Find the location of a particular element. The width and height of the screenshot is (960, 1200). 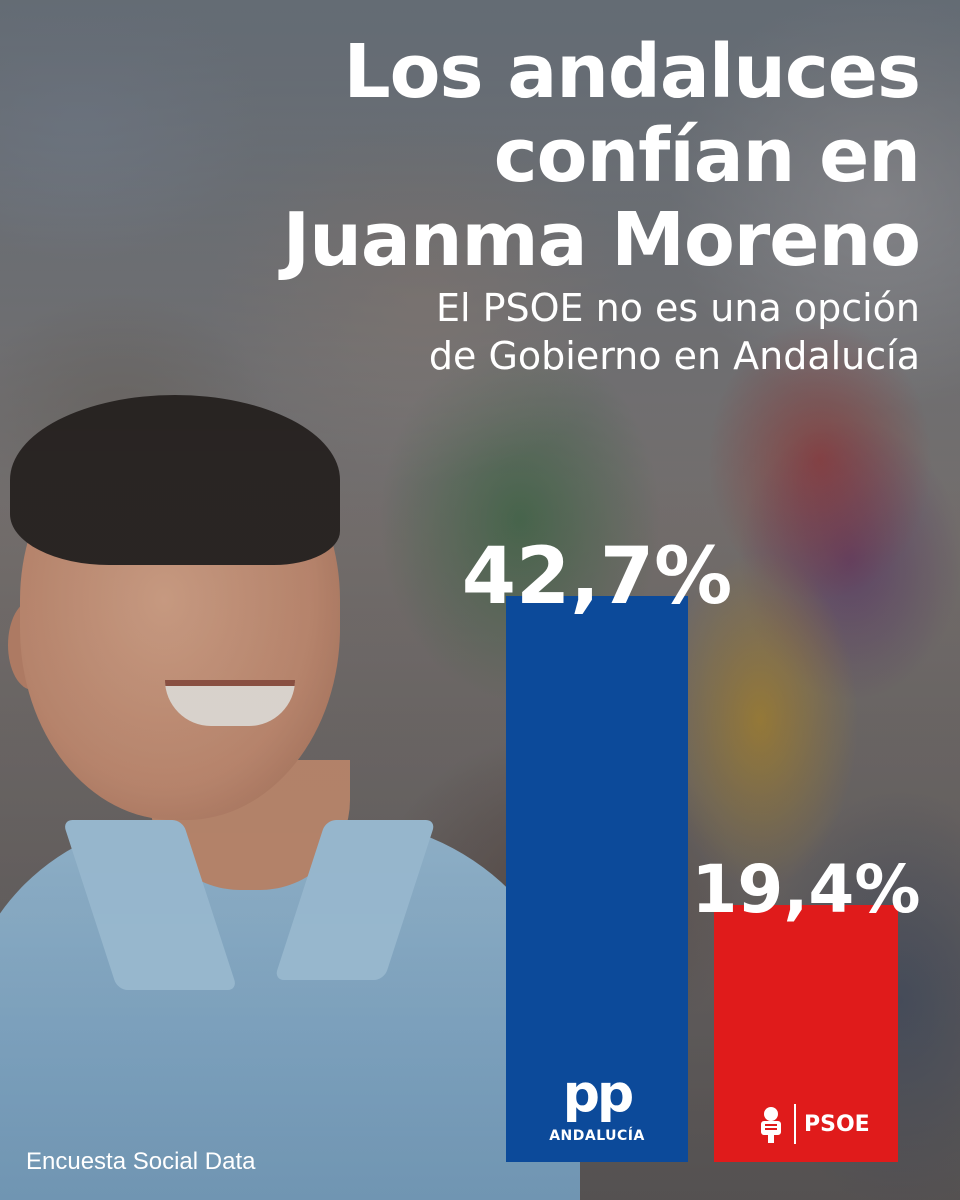

subtitle-line: El PSOE no es una opción is located at coordinates (677, 308).